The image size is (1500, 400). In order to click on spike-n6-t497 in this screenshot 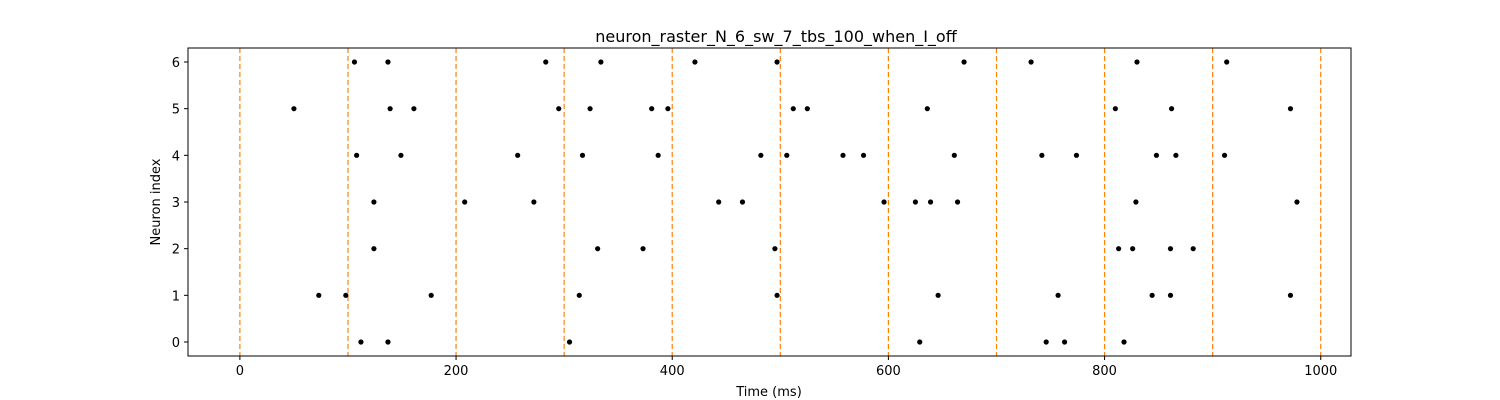, I will do `click(777, 62)`.